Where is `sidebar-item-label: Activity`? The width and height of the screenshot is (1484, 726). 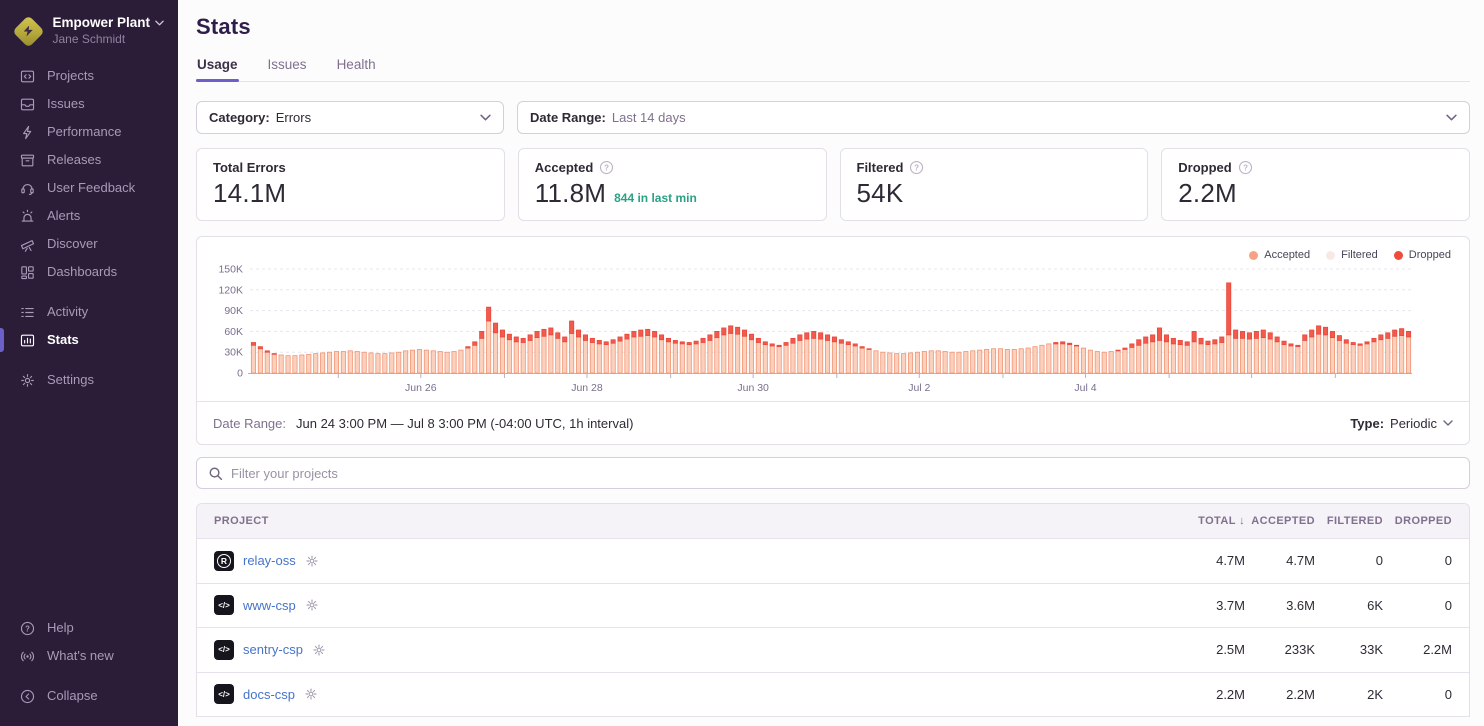
sidebar-item-label: Activity is located at coordinates (68, 312).